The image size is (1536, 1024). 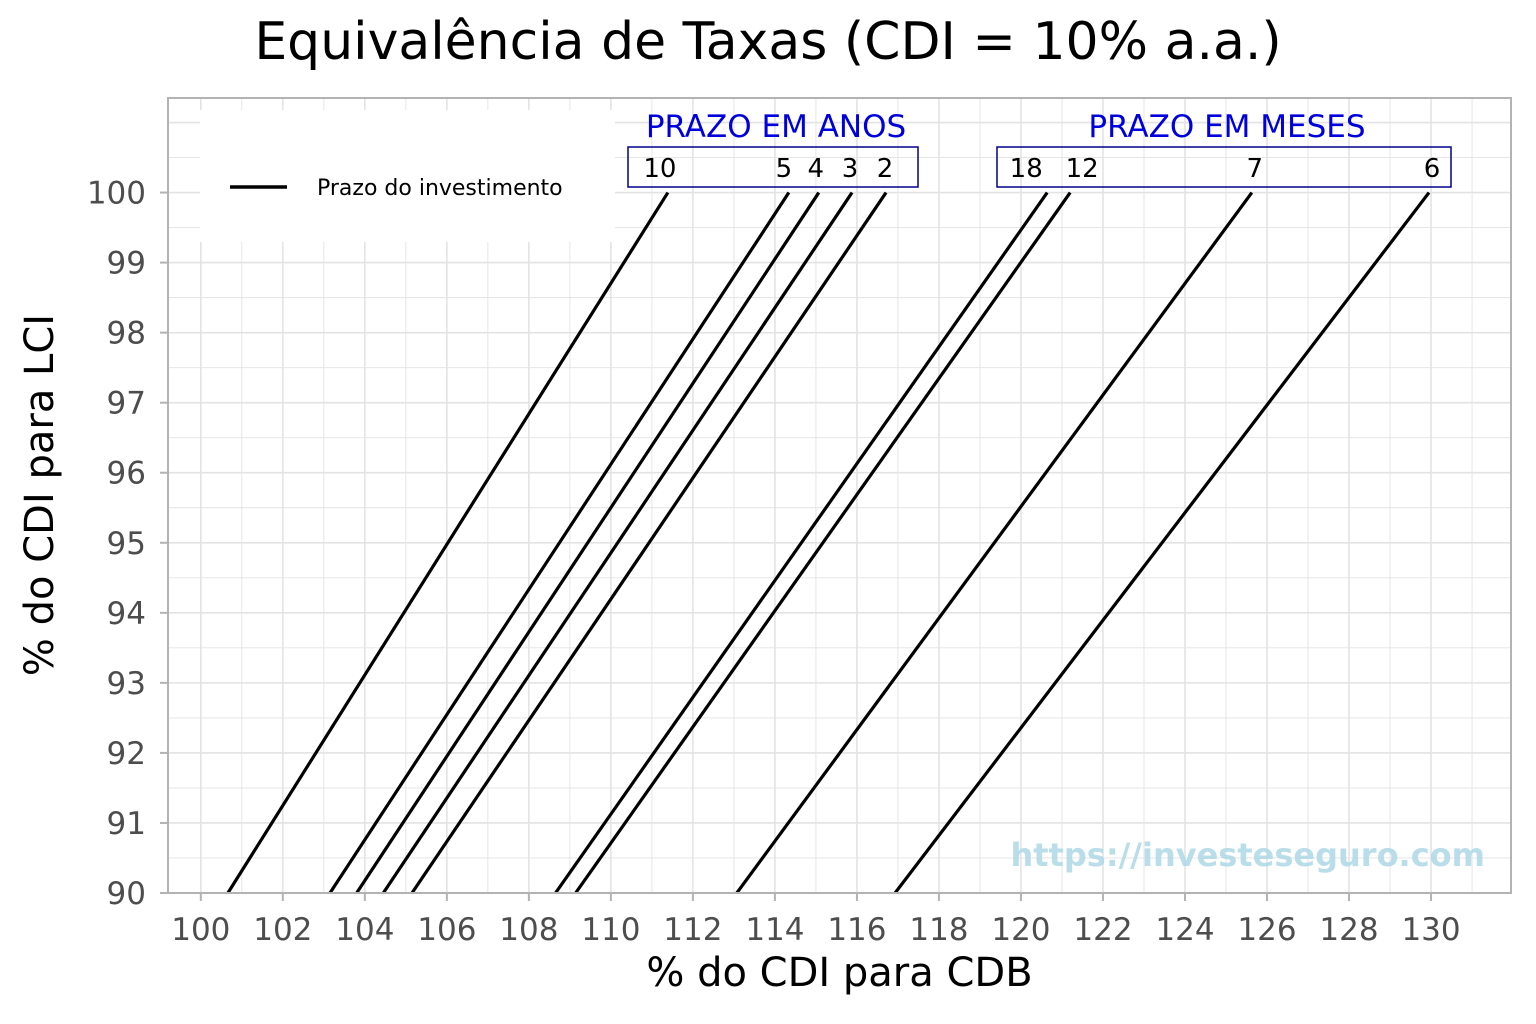 I want to click on legend-label: Prazo do investimento, so click(x=440, y=188).